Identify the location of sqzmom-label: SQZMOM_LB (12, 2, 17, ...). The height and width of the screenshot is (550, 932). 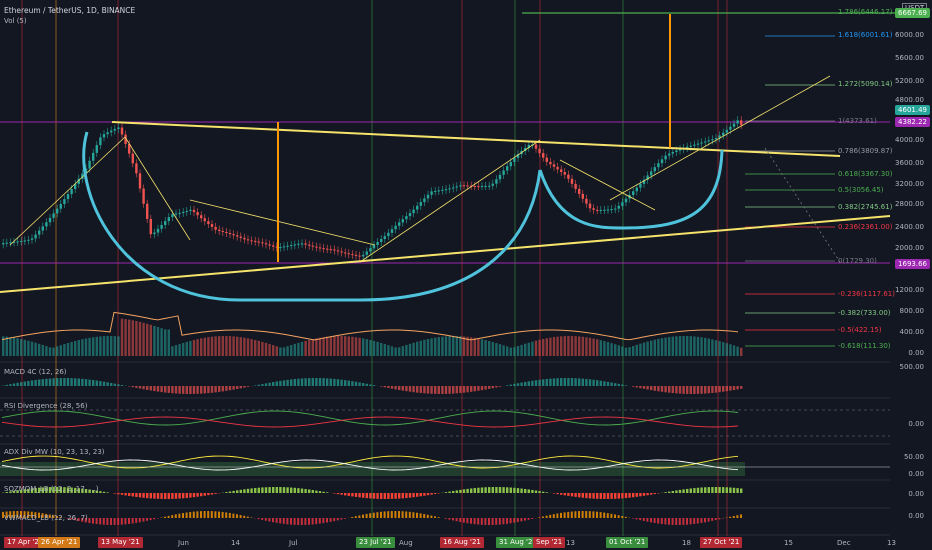
(51, 489).